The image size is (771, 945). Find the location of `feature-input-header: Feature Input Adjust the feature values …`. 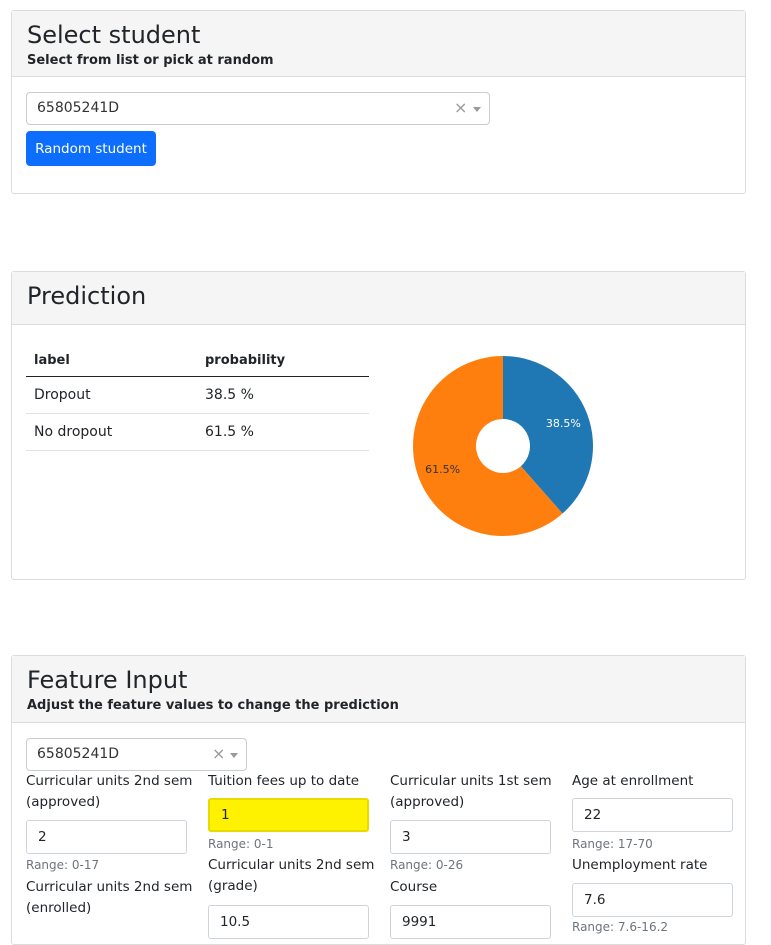

feature-input-header: Feature Input Adjust the feature values … is located at coordinates (378, 689).